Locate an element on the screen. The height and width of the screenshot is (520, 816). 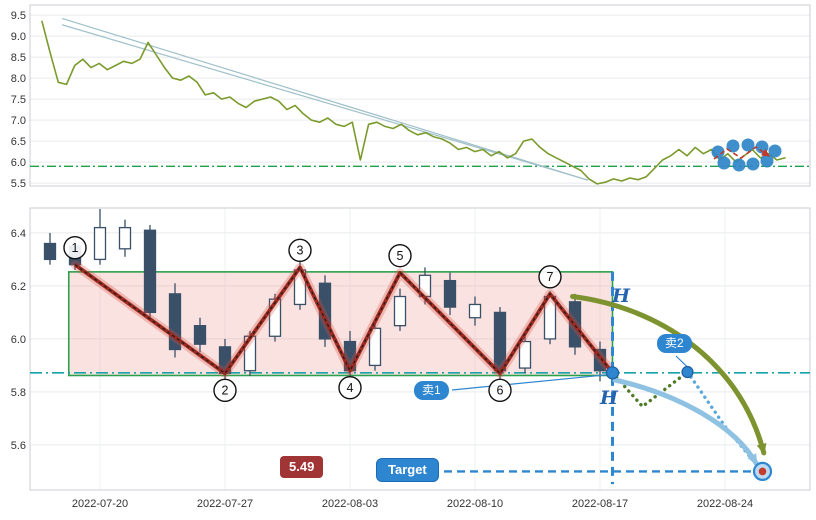
signal-points is located at coordinates (689, 423).